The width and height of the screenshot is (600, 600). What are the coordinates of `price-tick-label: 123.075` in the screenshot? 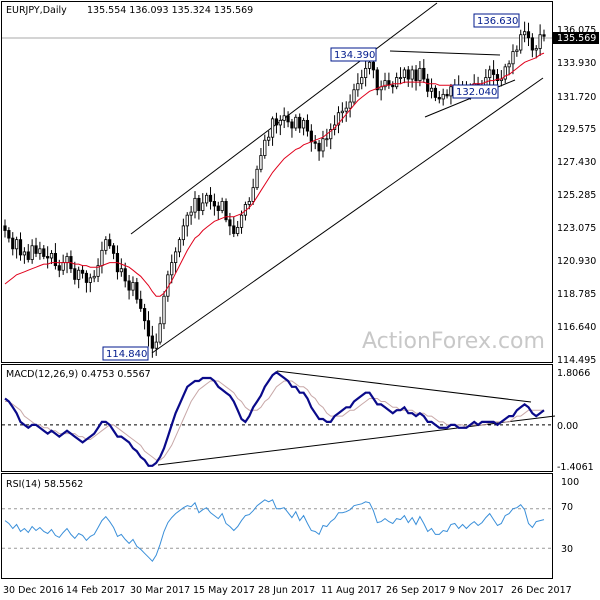 It's located at (576, 228).